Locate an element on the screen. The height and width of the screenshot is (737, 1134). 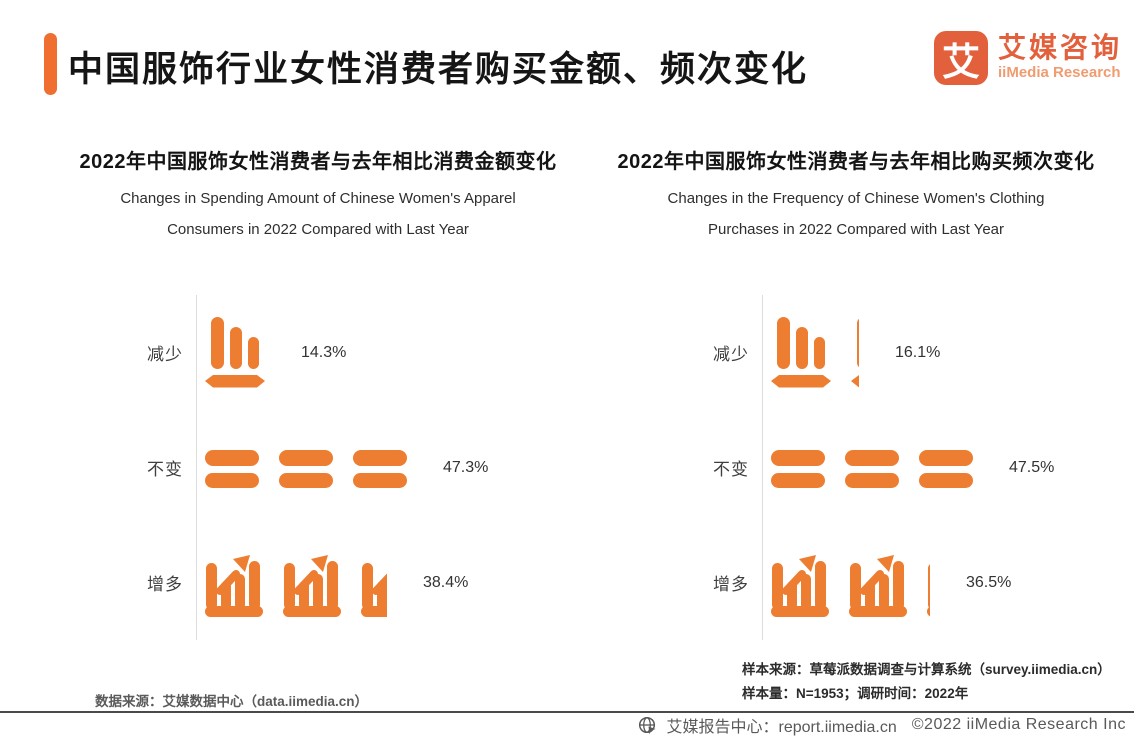
row-increase: 增多 36.5% is located at coordinates (856, 582).